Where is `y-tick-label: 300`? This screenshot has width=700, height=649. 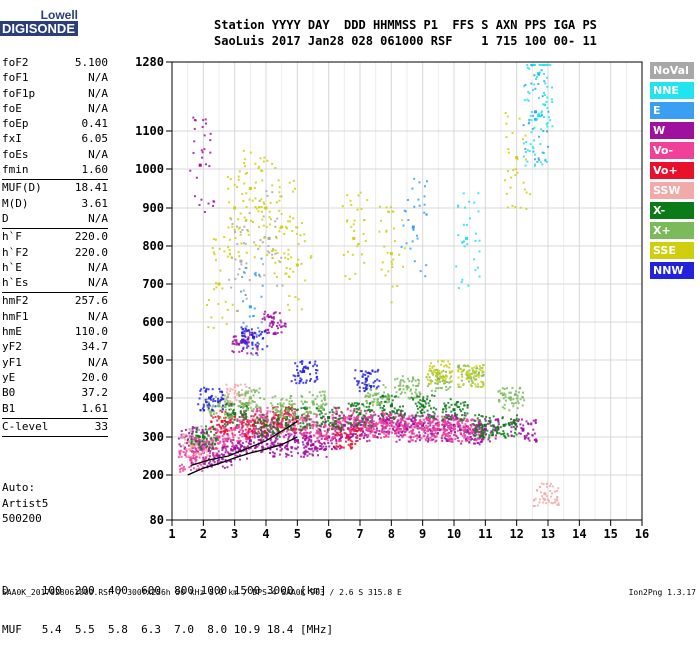
y-tick-label: 300 is located at coordinates (153, 437).